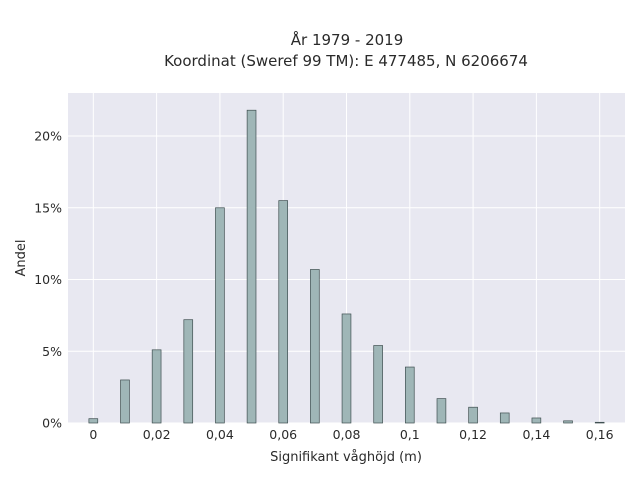 The image size is (640, 484). I want to click on x-tick-label: 0, so click(93, 434).